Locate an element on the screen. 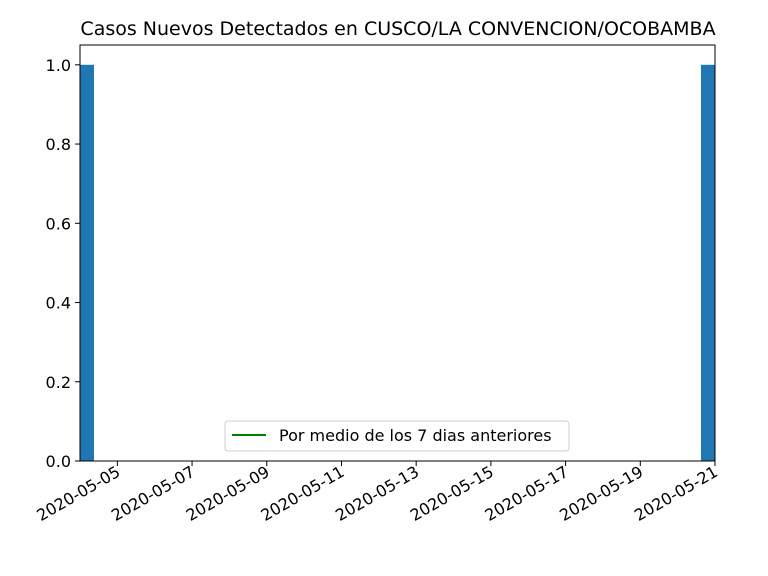 The height and width of the screenshot is (576, 768). y-tick-label: 0.0 is located at coordinates (58, 461).